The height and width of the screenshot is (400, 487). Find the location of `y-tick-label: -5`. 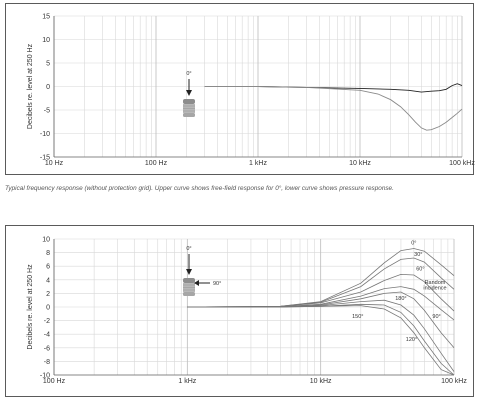

y-tick-label: -5 is located at coordinates (47, 111).